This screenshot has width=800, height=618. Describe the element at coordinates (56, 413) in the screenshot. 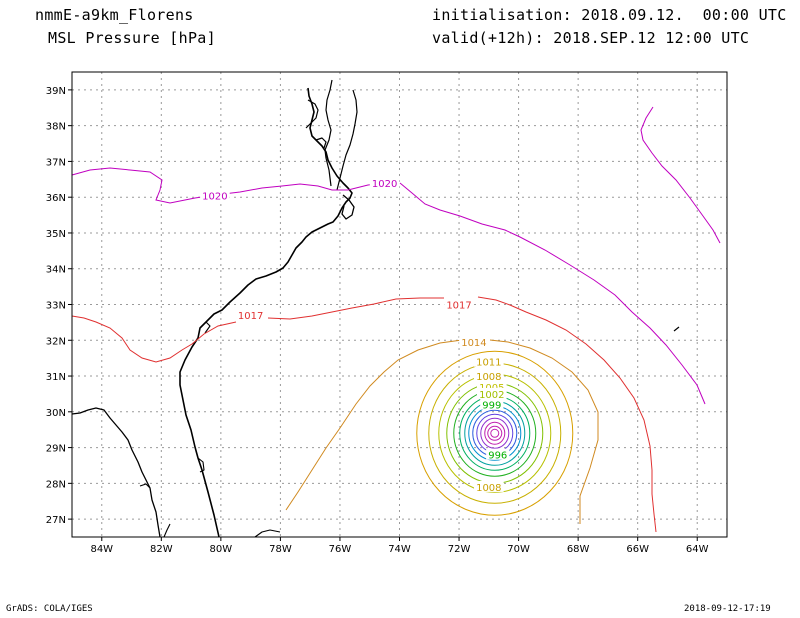

I see `lat-tick-label: 30N` at that location.